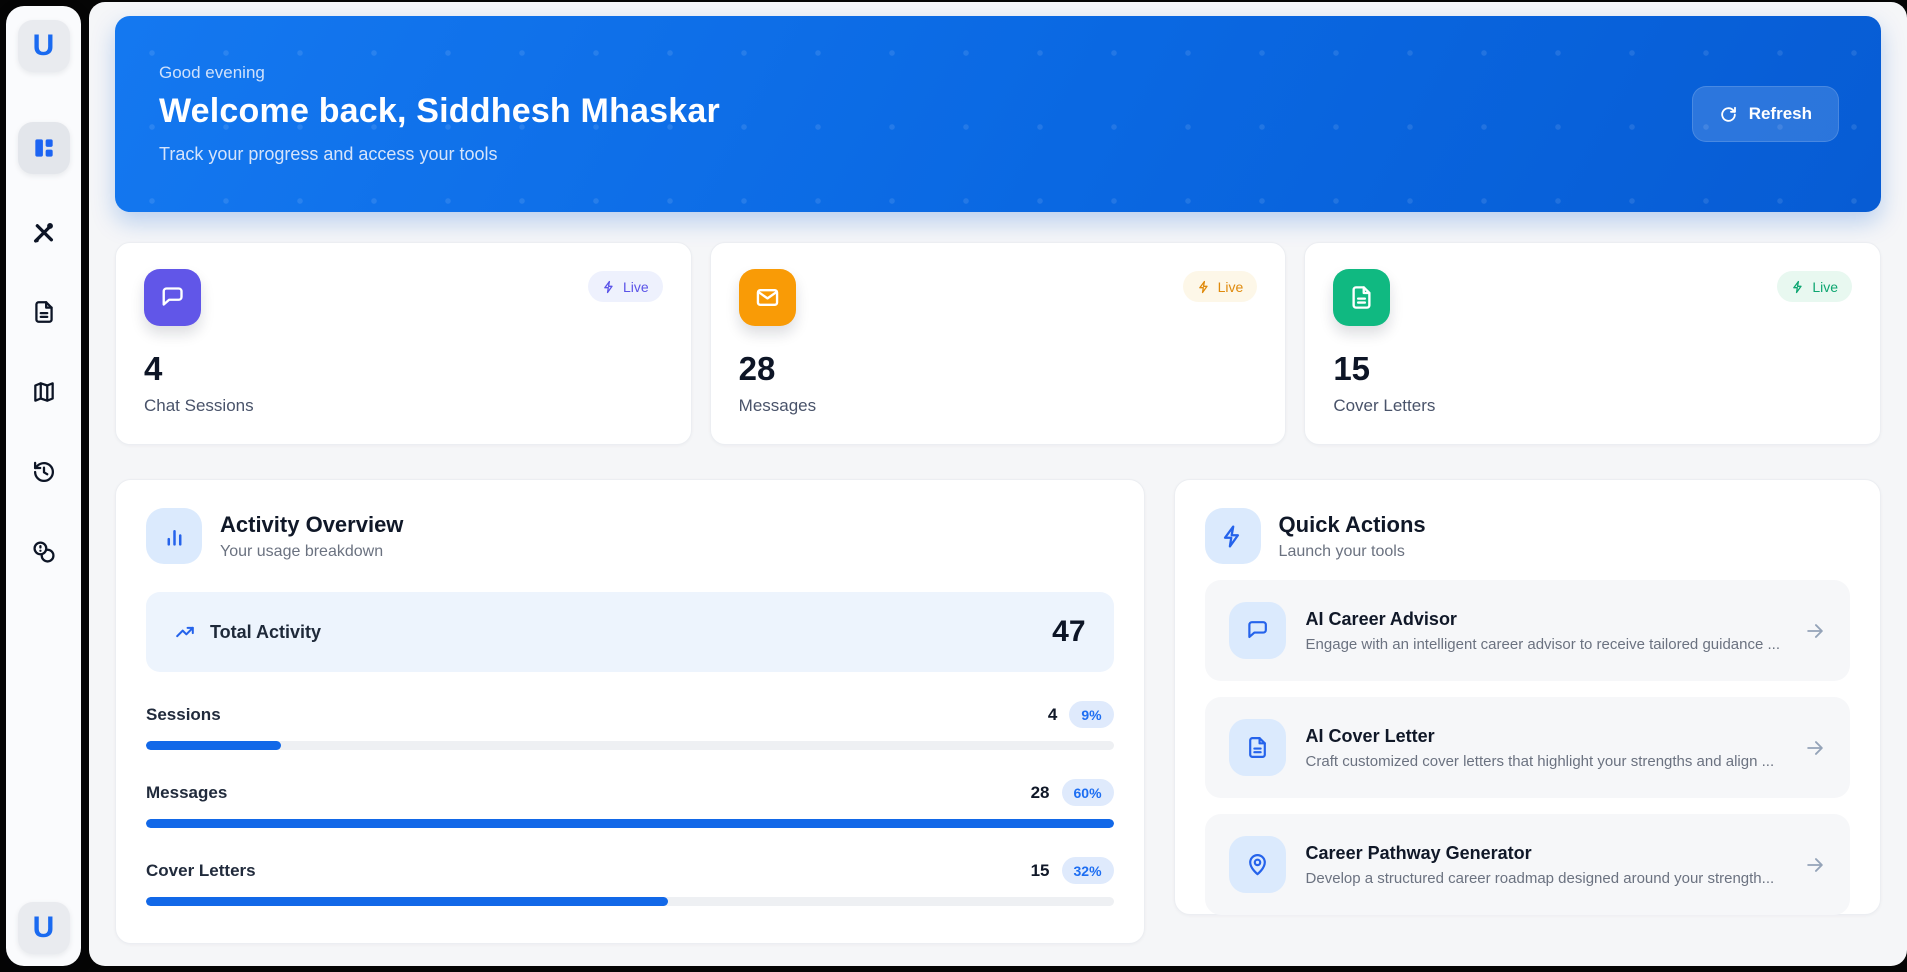 The height and width of the screenshot is (972, 1907). Describe the element at coordinates (1527, 536) in the screenshot. I see `quick-actions-header: Quick Actions Launch your tools` at that location.